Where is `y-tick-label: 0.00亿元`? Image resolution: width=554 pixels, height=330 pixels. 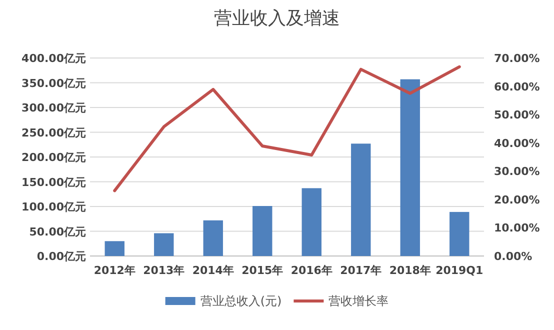 y-tick-label: 0.00亿元 is located at coordinates (61, 256).